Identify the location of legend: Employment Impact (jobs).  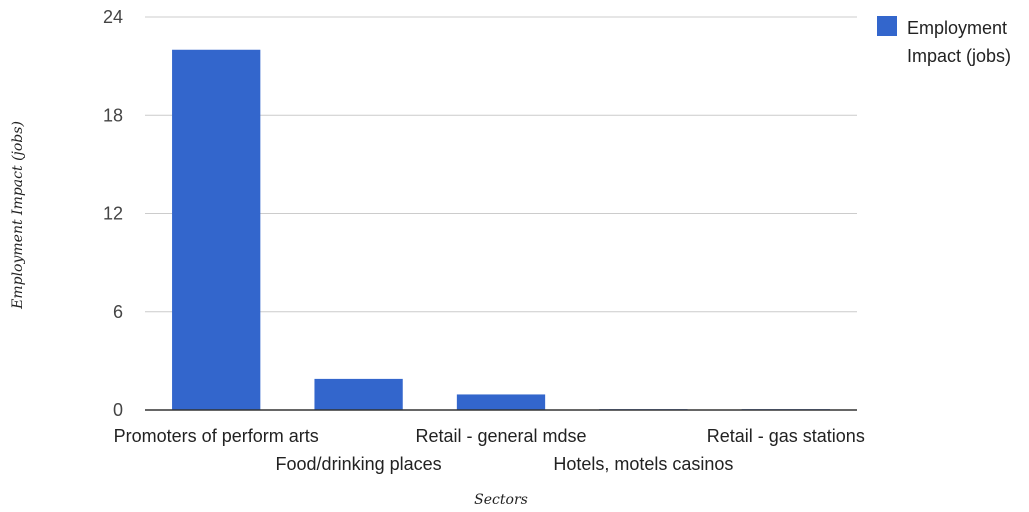
(944, 41).